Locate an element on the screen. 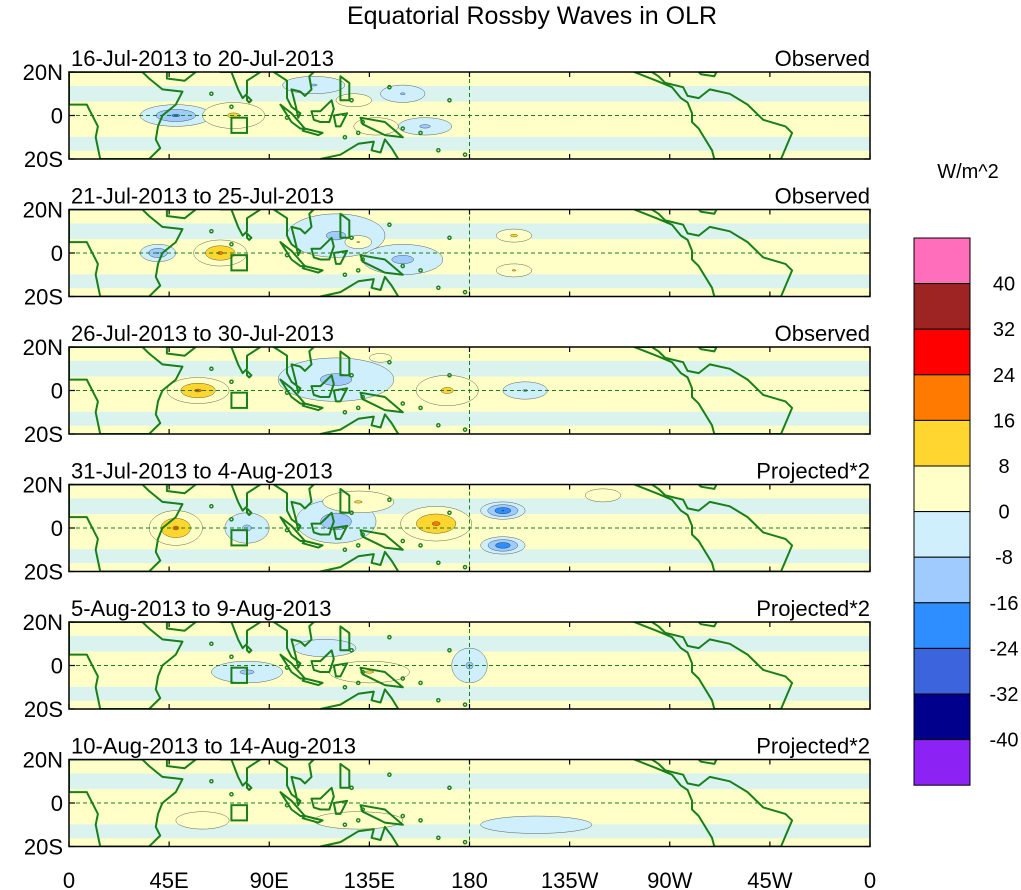 The image size is (1021, 890). map-area is located at coordinates (469, 390).